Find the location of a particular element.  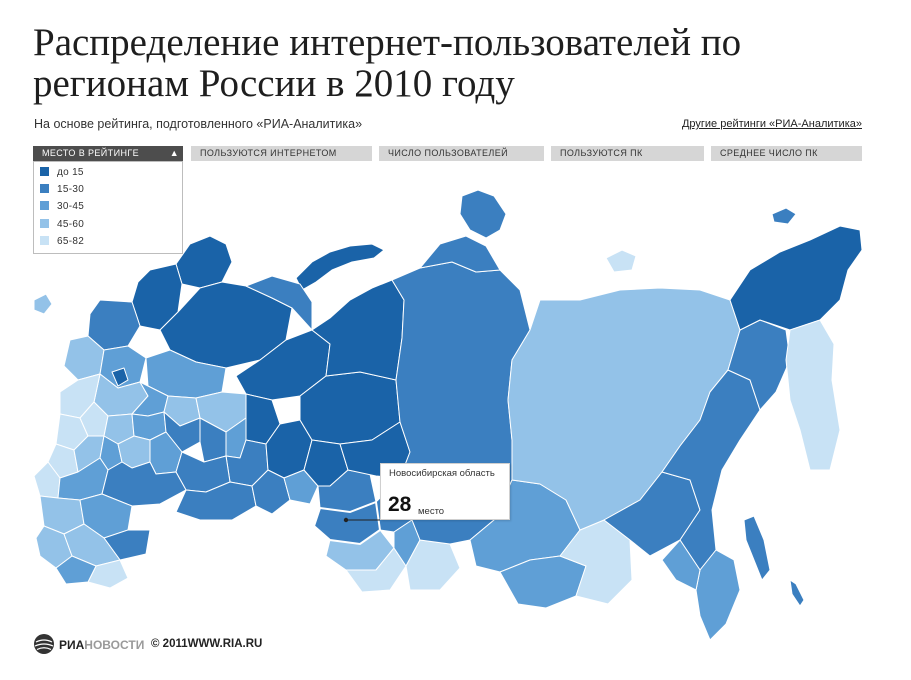

region-moscow is located at coordinates (120, 377).